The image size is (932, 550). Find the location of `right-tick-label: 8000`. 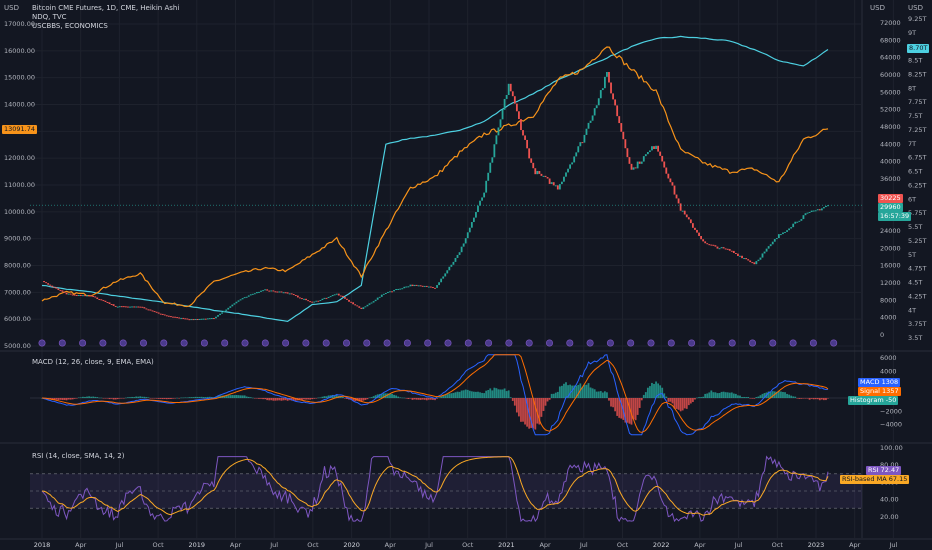

right-tick-label: 8000 is located at coordinates (888, 300).